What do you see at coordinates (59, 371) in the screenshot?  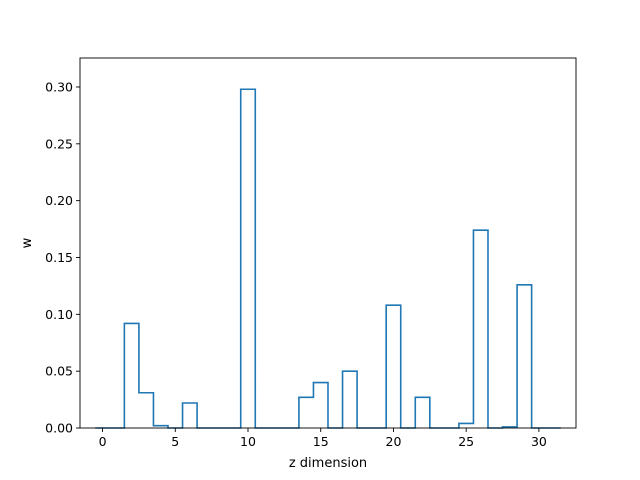 I see `y-tick-label: 0.05` at bounding box center [59, 371].